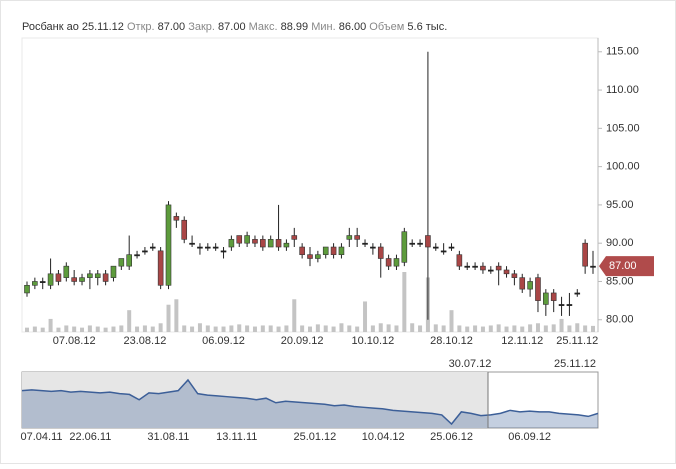 The height and width of the screenshot is (469, 676). What do you see at coordinates (232, 27) in the screenshot?
I see `close: 87.00` at bounding box center [232, 27].